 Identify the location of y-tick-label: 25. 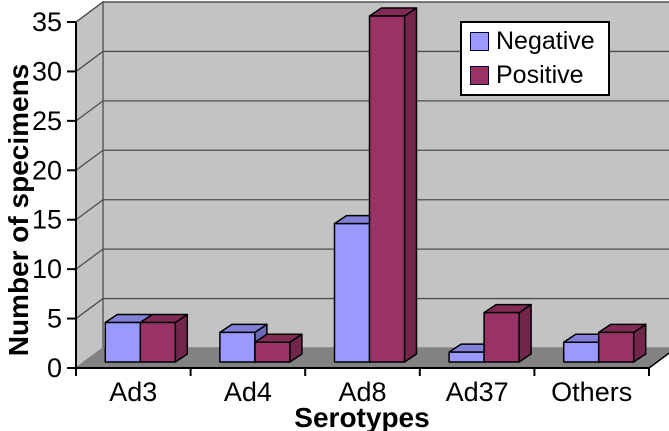
(47, 121).